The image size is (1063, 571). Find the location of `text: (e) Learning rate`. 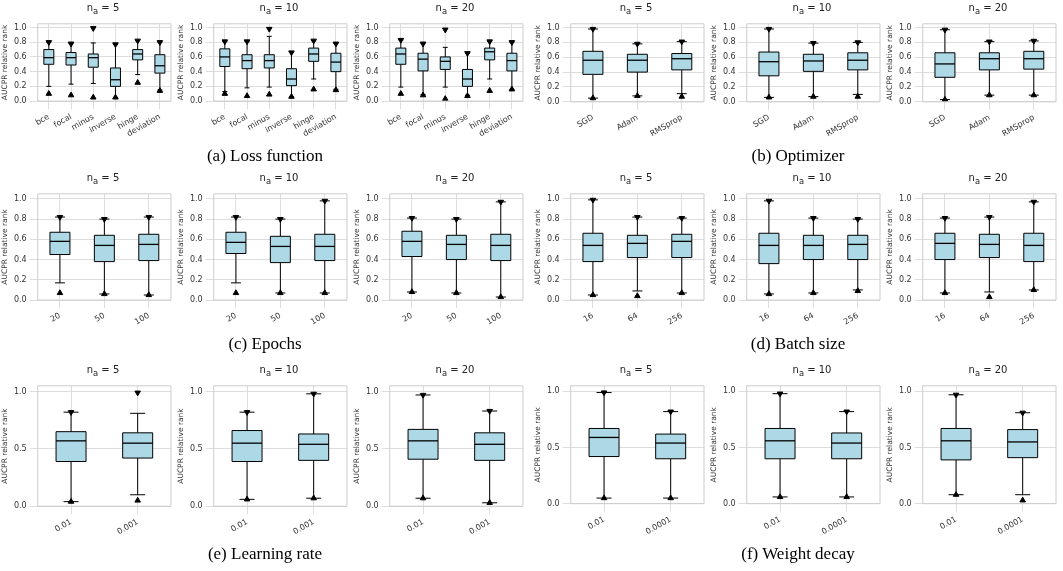

text: (e) Learning rate is located at coordinates (265, 554).